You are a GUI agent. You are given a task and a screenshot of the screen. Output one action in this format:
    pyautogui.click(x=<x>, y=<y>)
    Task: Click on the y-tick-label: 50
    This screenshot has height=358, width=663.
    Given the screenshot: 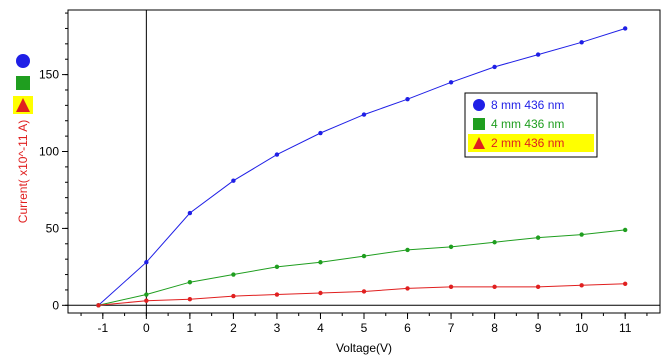 What is the action you would take?
    pyautogui.click(x=53, y=228)
    